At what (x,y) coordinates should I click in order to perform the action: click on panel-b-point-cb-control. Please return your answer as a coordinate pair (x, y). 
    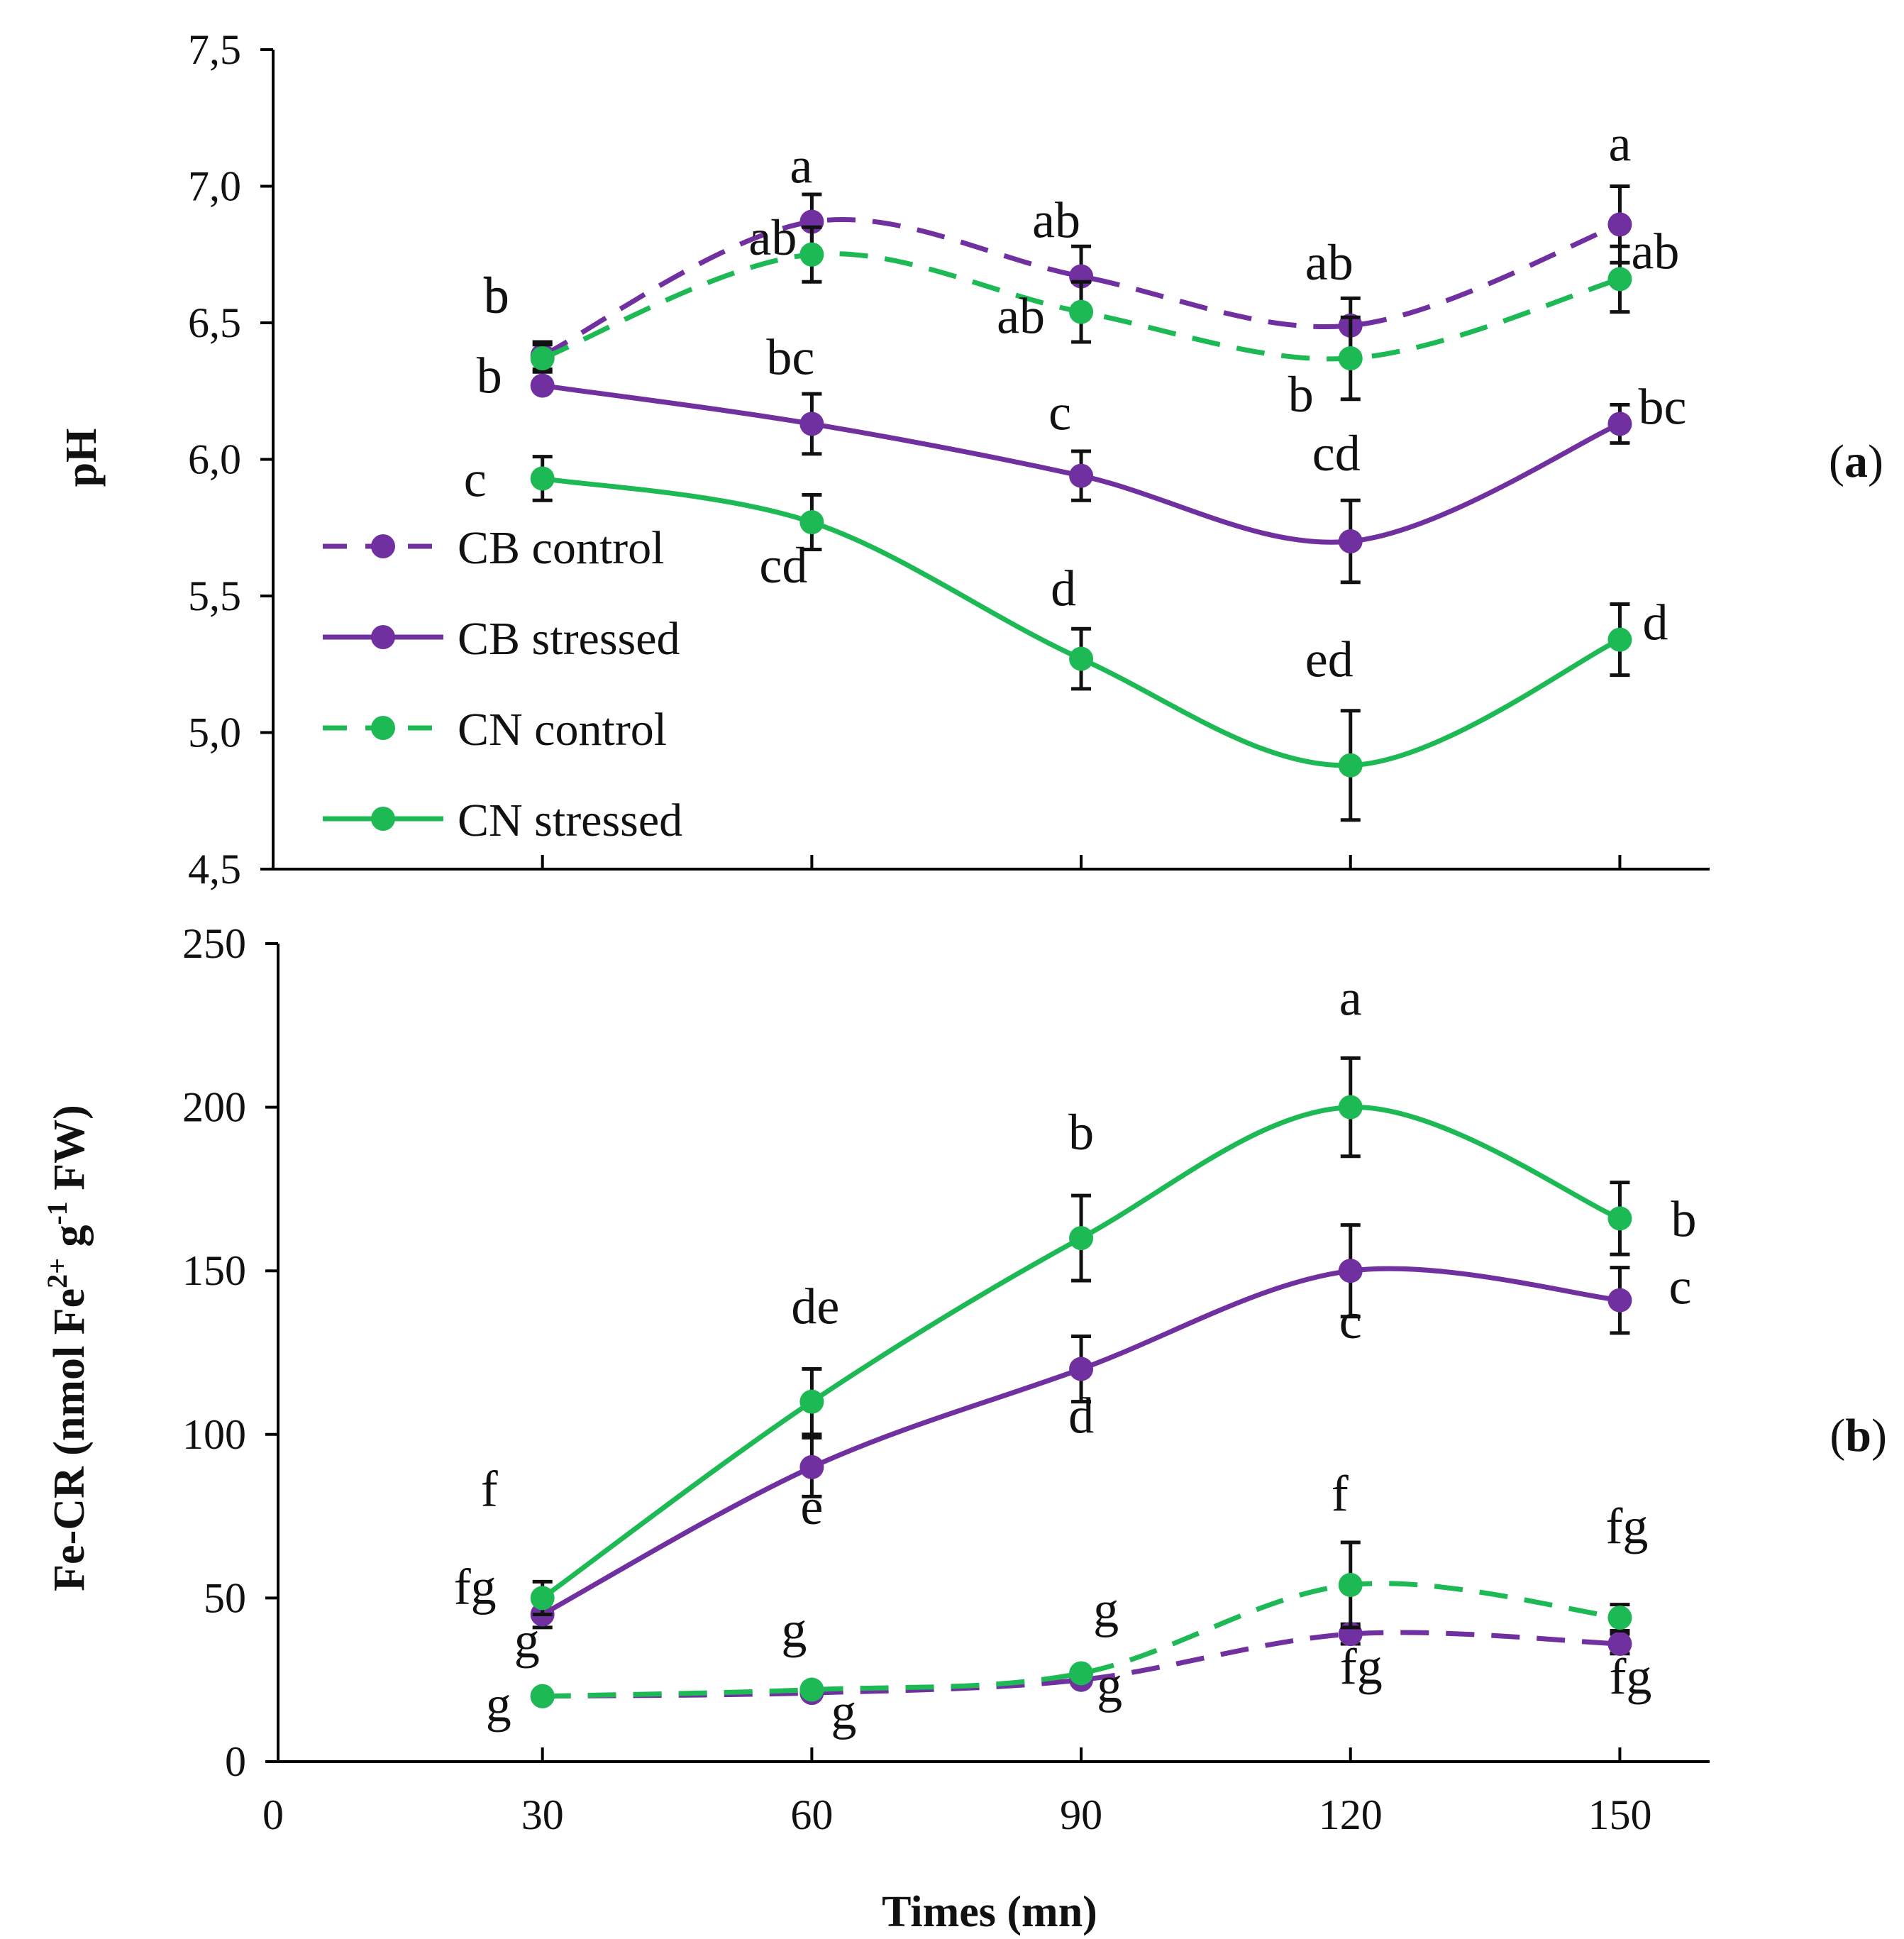
    Looking at the image, I should click on (1619, 1643).